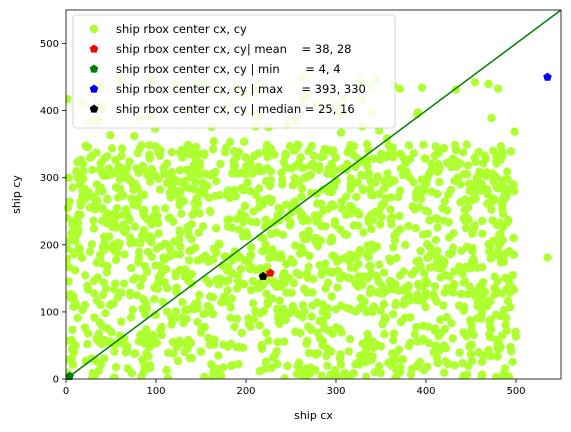  What do you see at coordinates (270, 272) in the screenshot?
I see `stat-marker` at bounding box center [270, 272].